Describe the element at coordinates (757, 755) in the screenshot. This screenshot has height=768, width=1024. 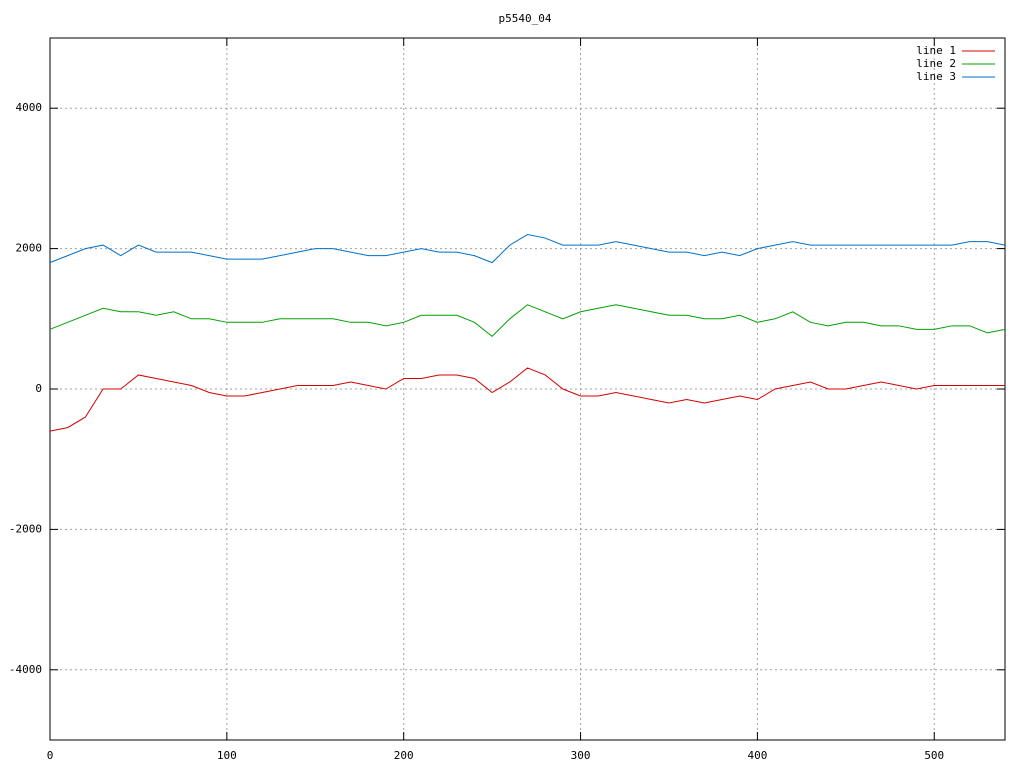
I see `x-tick-label: 400` at that location.